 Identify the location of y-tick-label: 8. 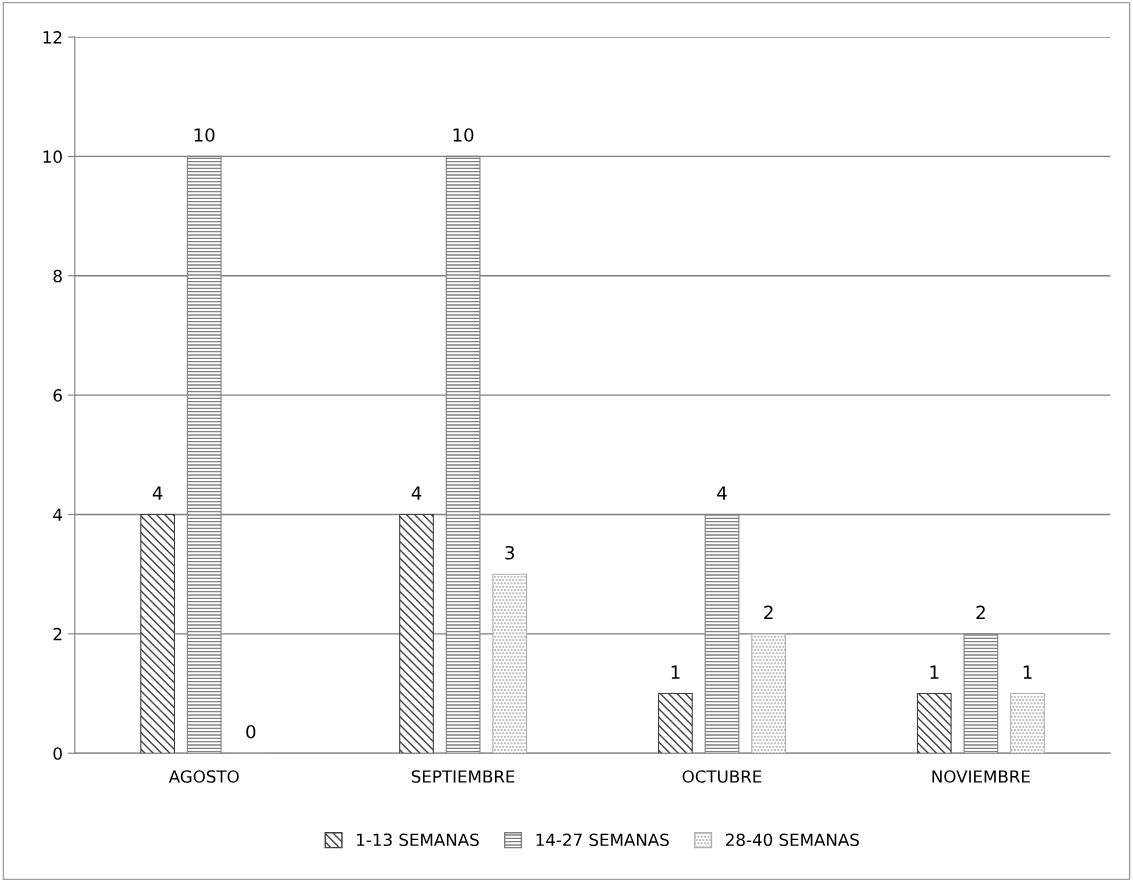
(57, 276).